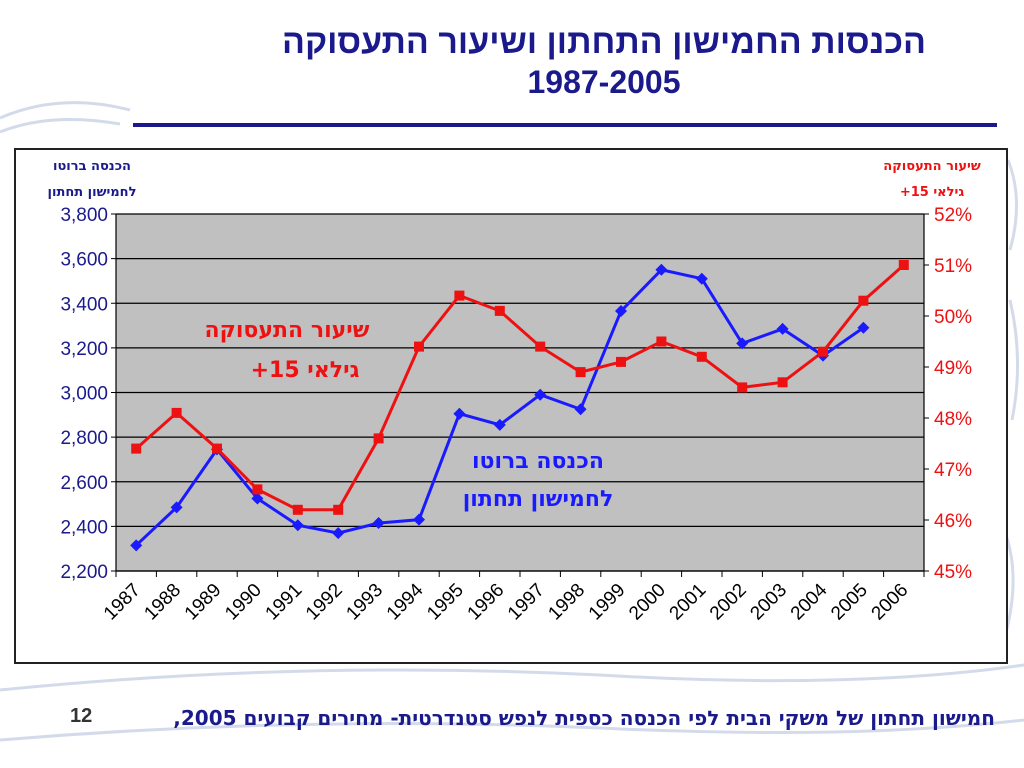 This screenshot has height=768, width=1024. I want to click on x-axis-tick-label: 1993, so click(364, 602).